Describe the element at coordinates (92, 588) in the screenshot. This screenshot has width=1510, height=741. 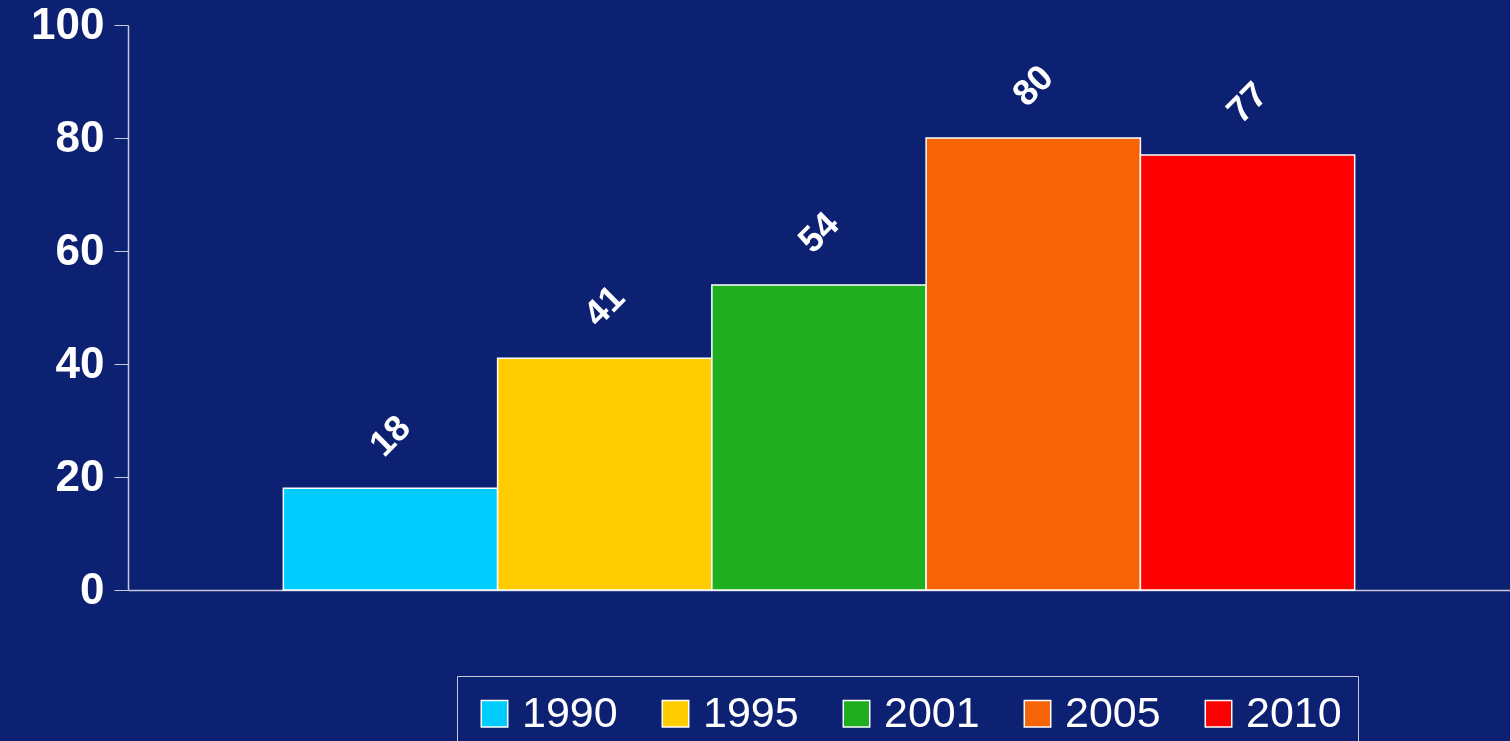
I see `y-tick-label: 0` at that location.